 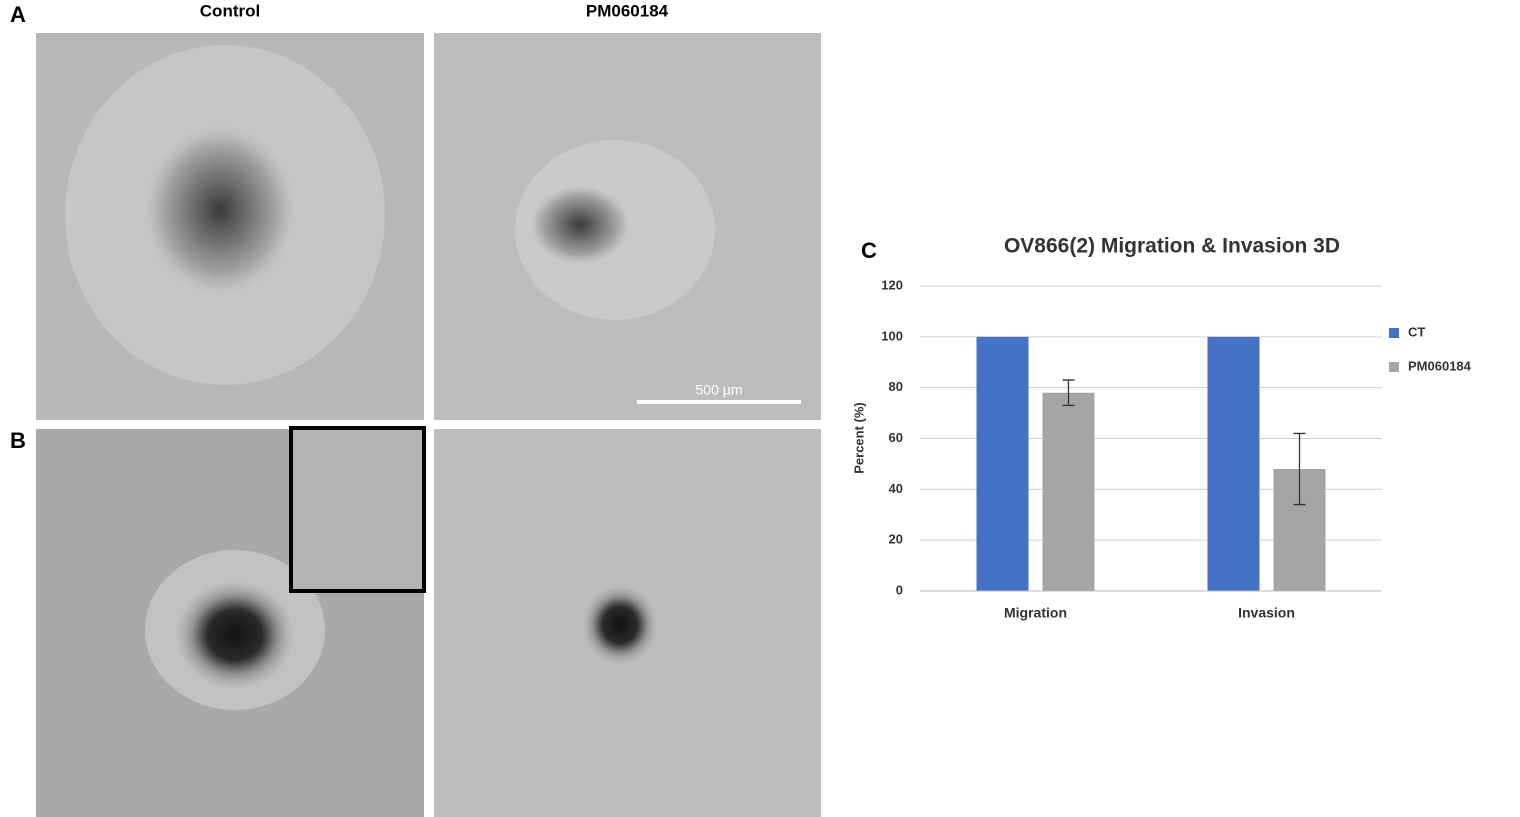 I want to click on y-tick-label: 120, so click(x=892, y=284).